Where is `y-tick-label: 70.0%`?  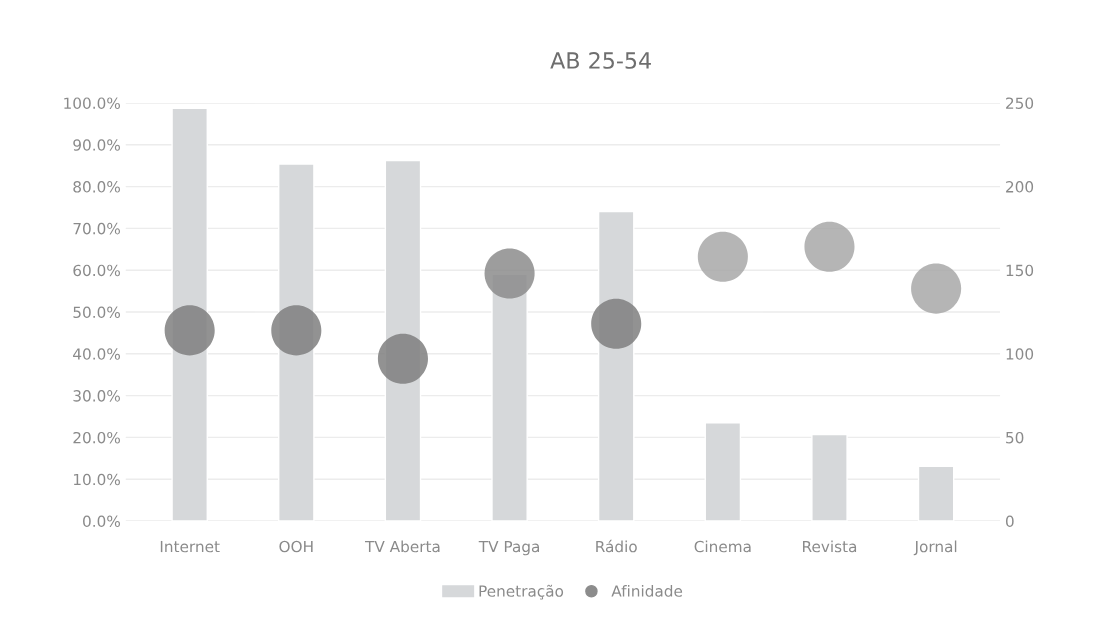
y-tick-label: 70.0% is located at coordinates (96, 228).